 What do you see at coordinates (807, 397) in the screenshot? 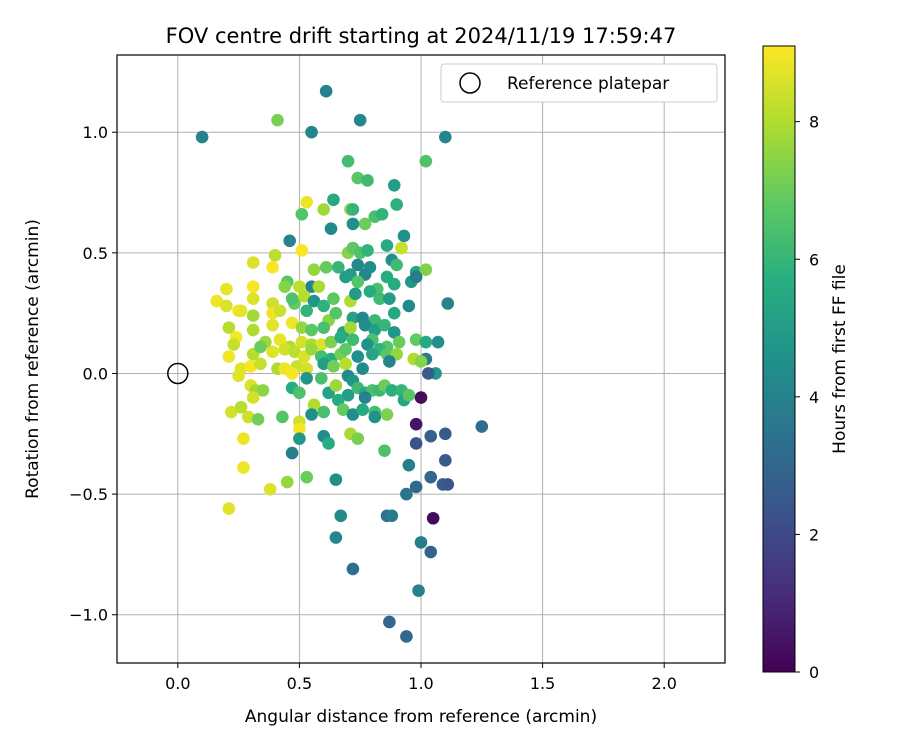
I see `colorbar-ticks: 0 2 4 6 8` at bounding box center [807, 397].